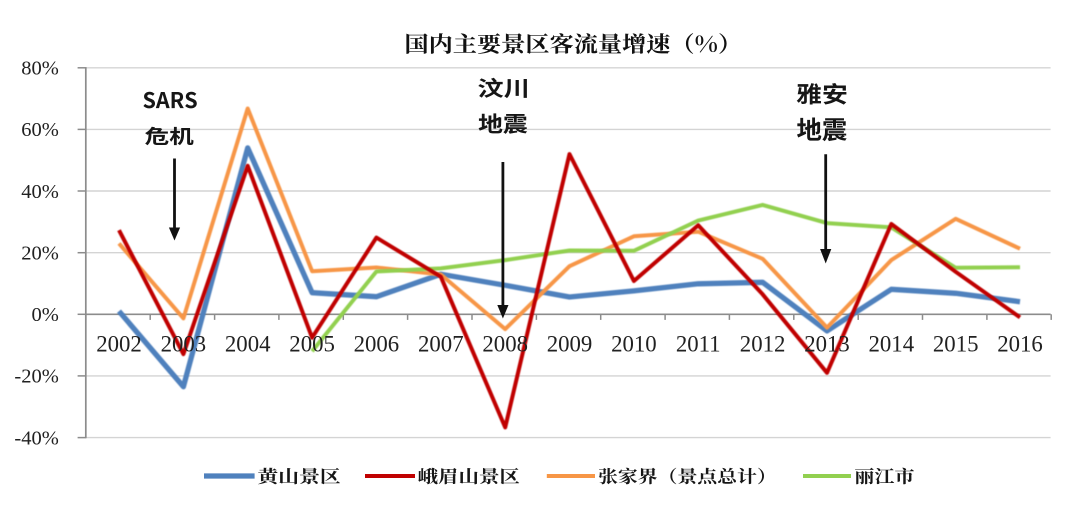  What do you see at coordinates (634, 343) in the screenshot?
I see `svg-text: 2010` at bounding box center [634, 343].